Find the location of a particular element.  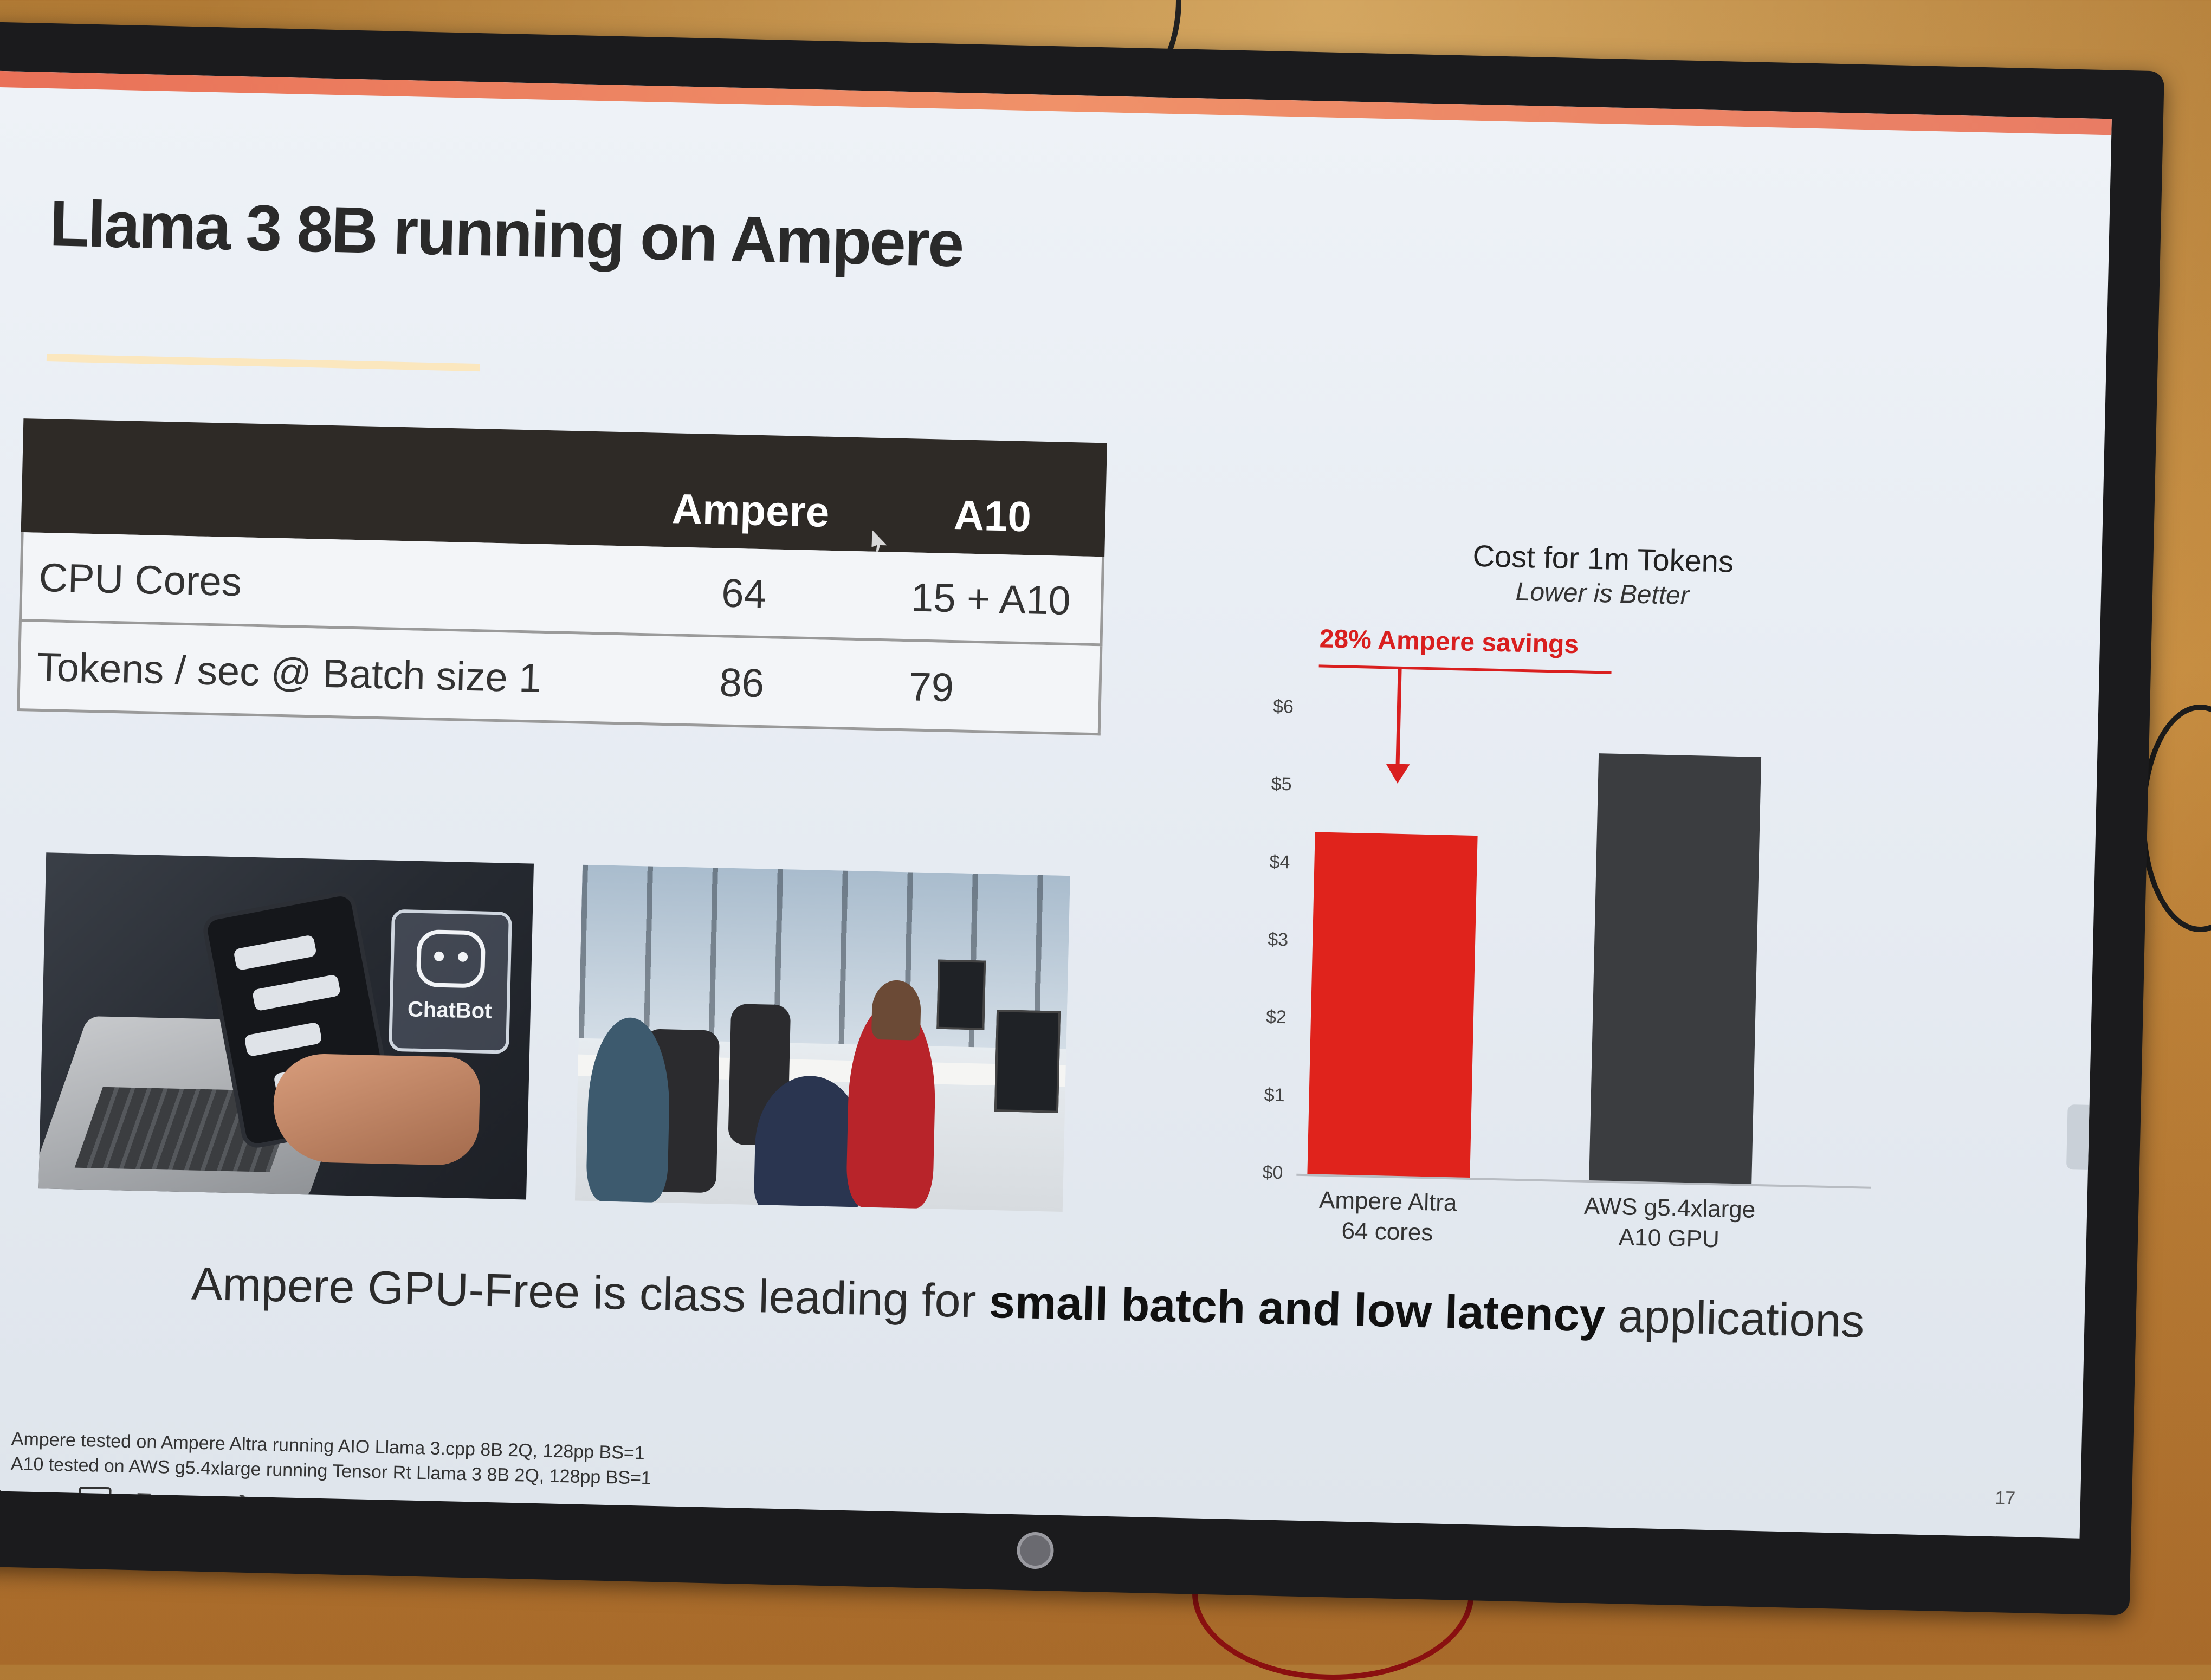

y-tick-label: $3 is located at coordinates (1278, 940).